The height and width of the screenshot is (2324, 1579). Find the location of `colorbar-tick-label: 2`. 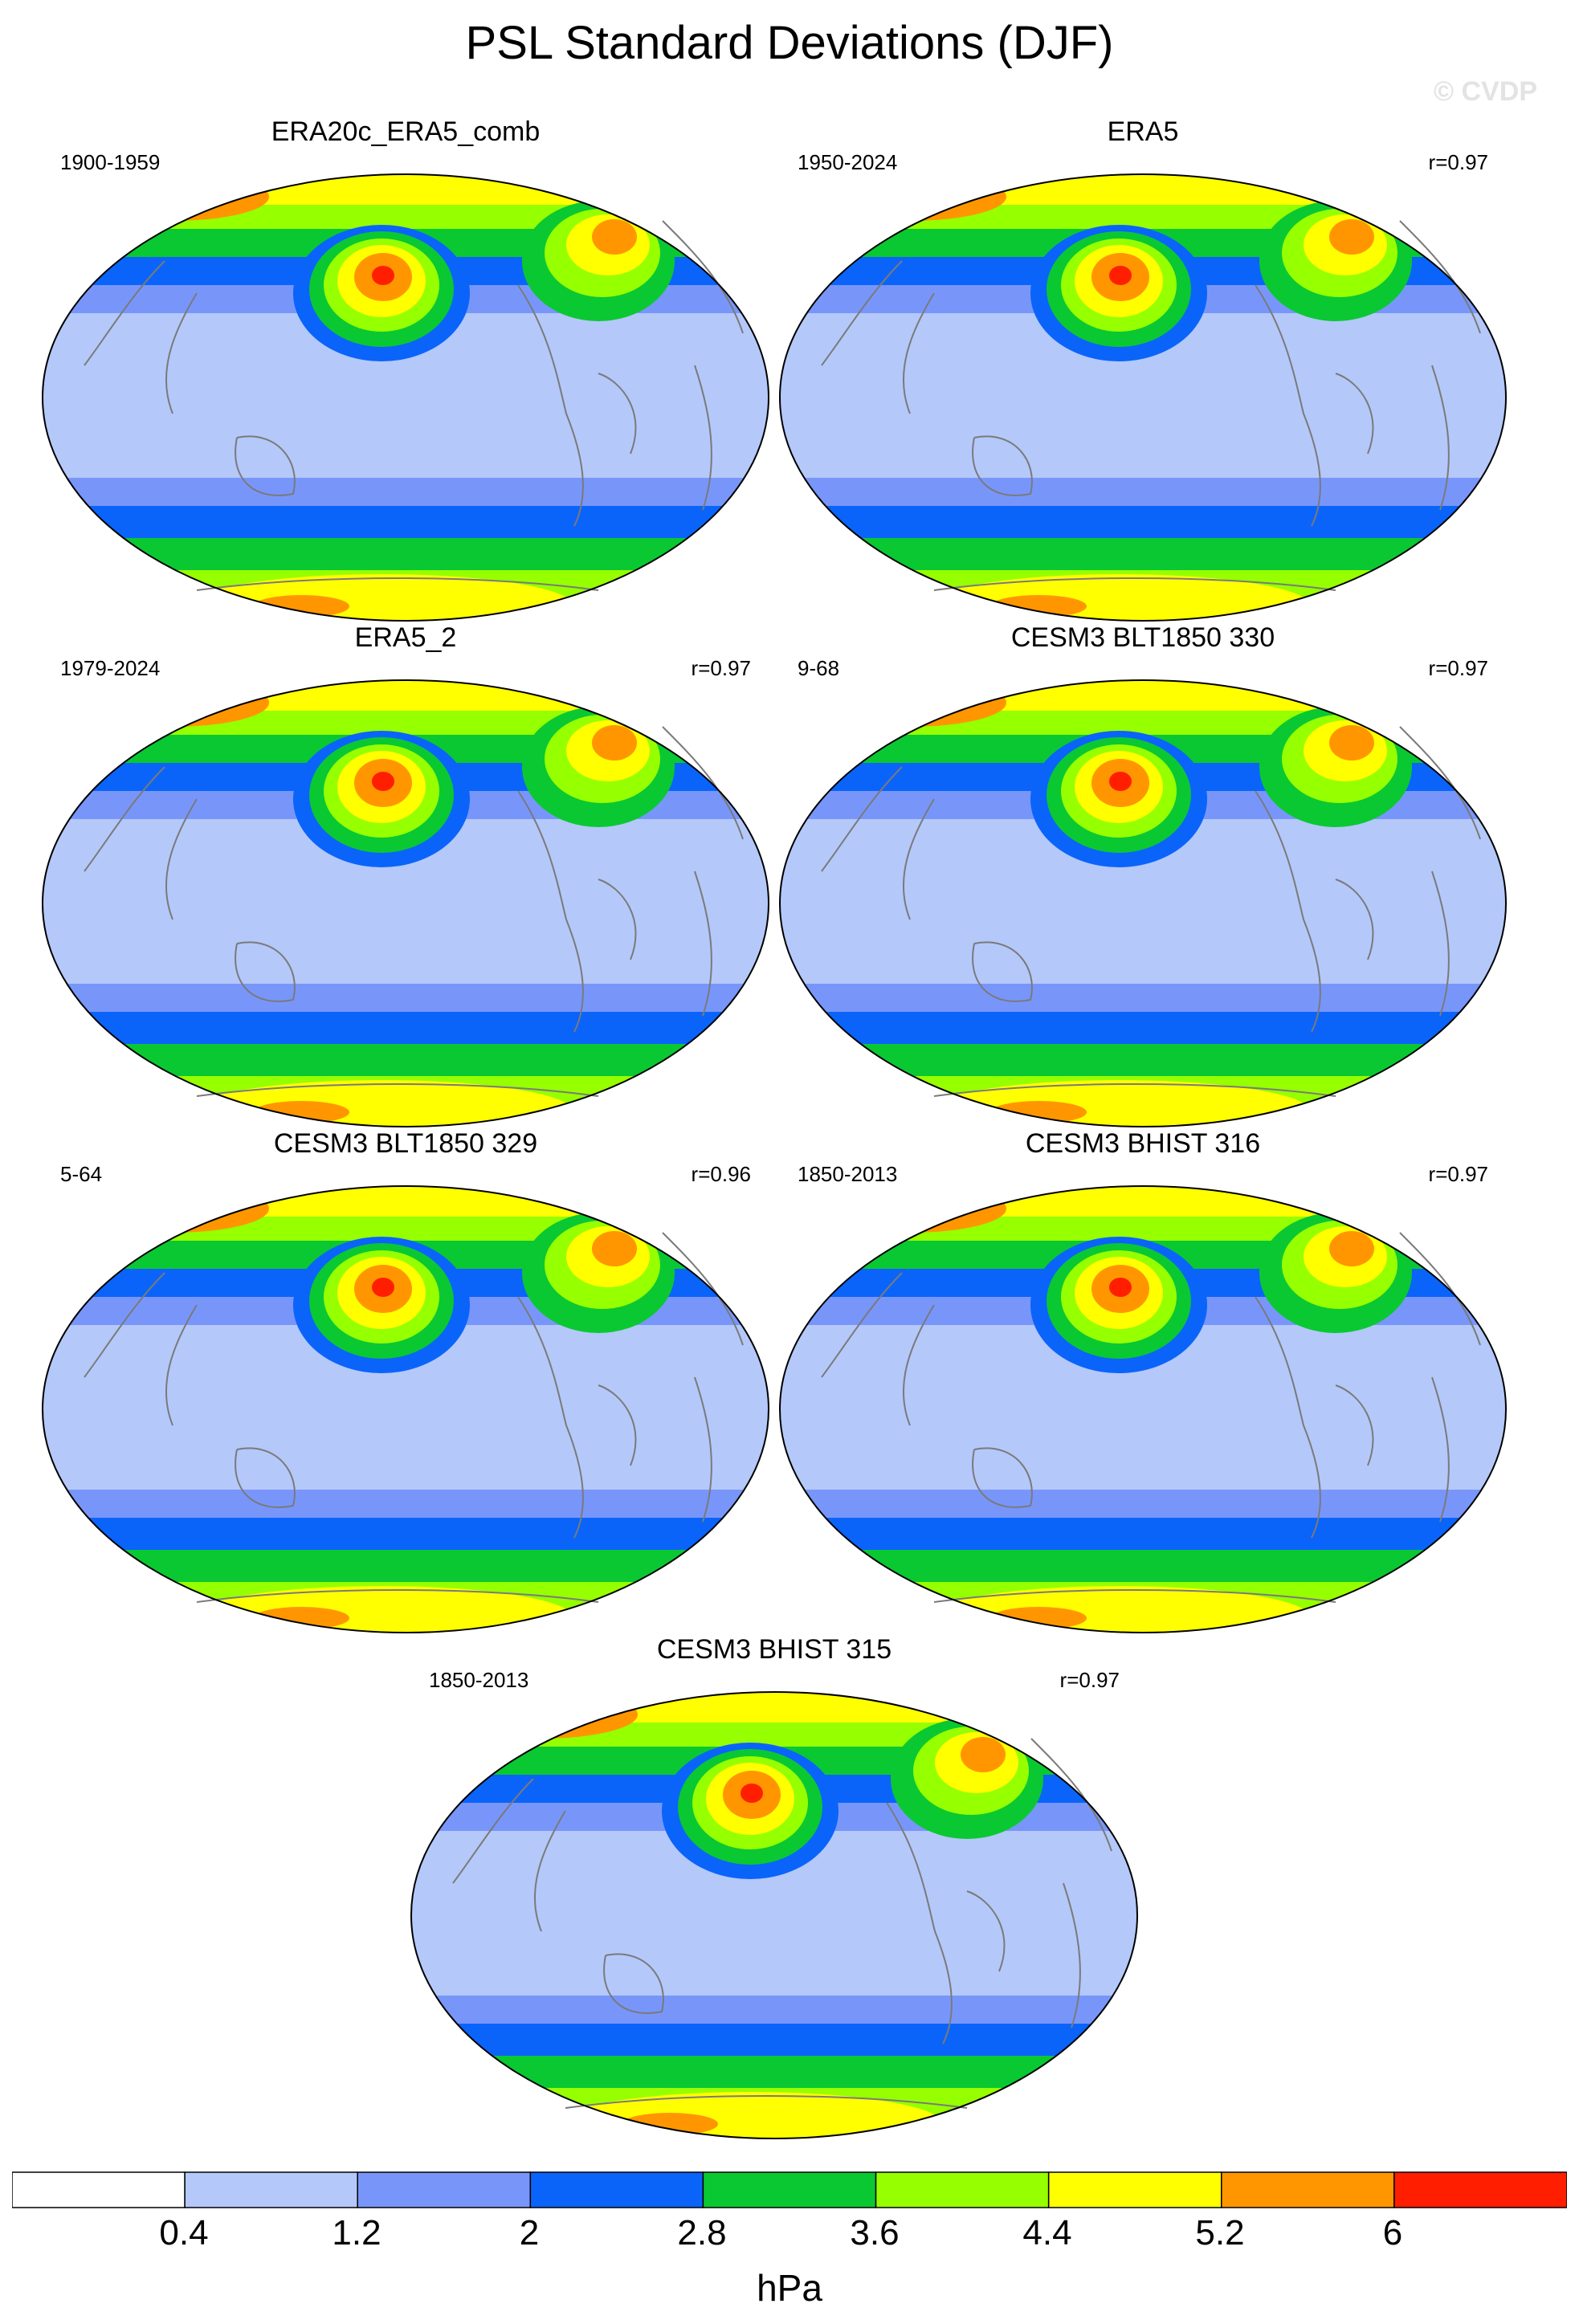

colorbar-tick-label: 2 is located at coordinates (529, 2233).